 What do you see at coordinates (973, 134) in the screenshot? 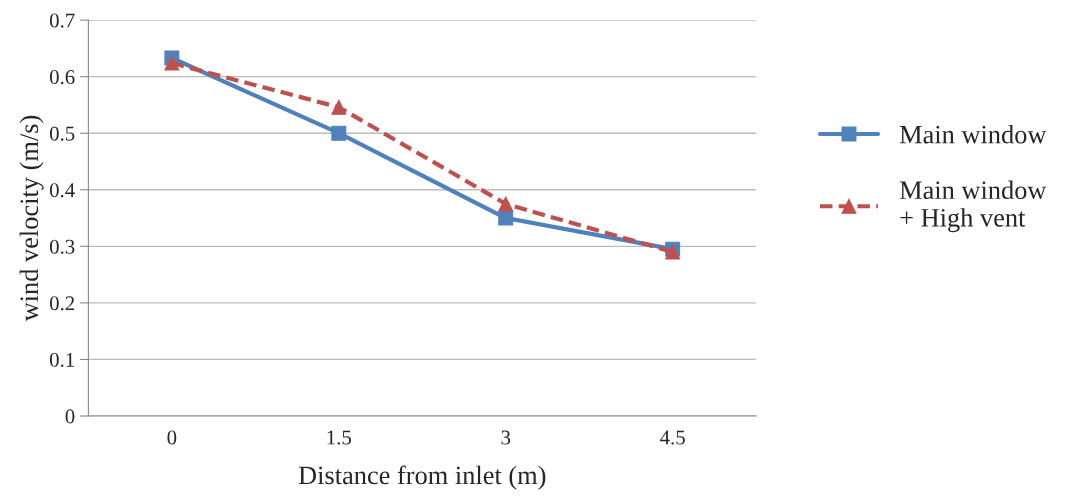
I see `legend-label: Main window` at bounding box center [973, 134].